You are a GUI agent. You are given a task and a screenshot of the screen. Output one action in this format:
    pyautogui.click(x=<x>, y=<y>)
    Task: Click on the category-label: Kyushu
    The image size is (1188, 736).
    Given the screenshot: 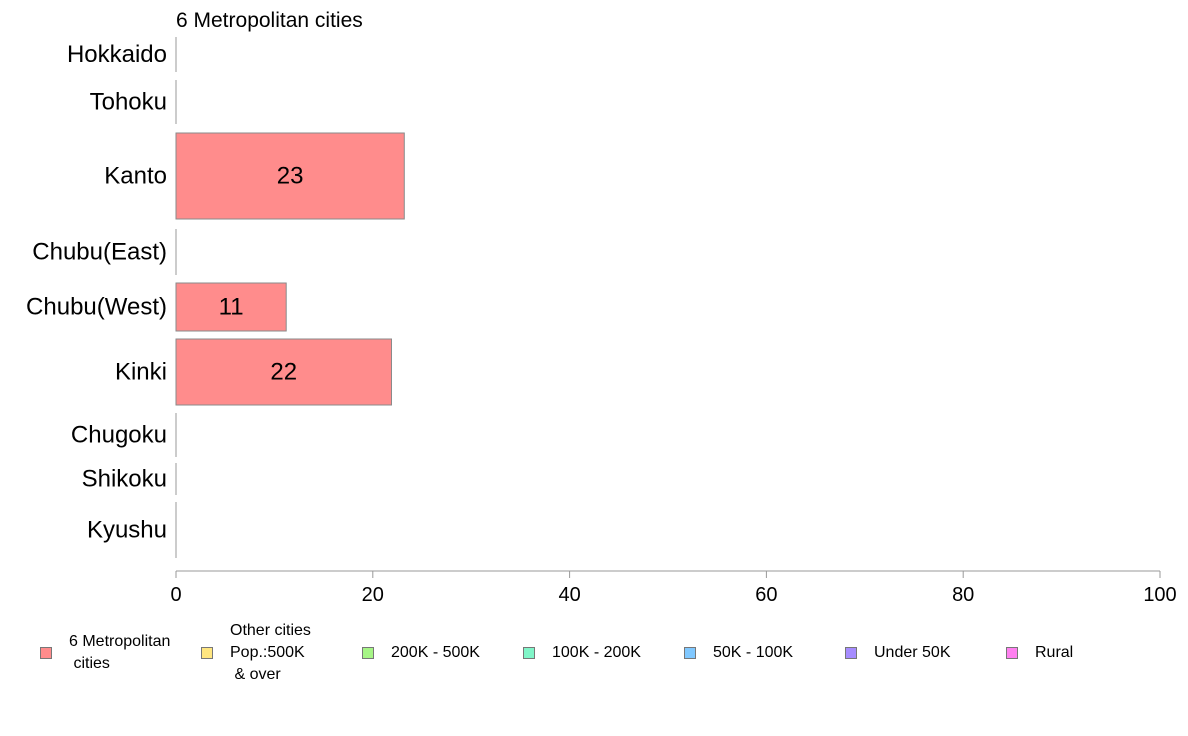 What is the action you would take?
    pyautogui.click(x=127, y=530)
    